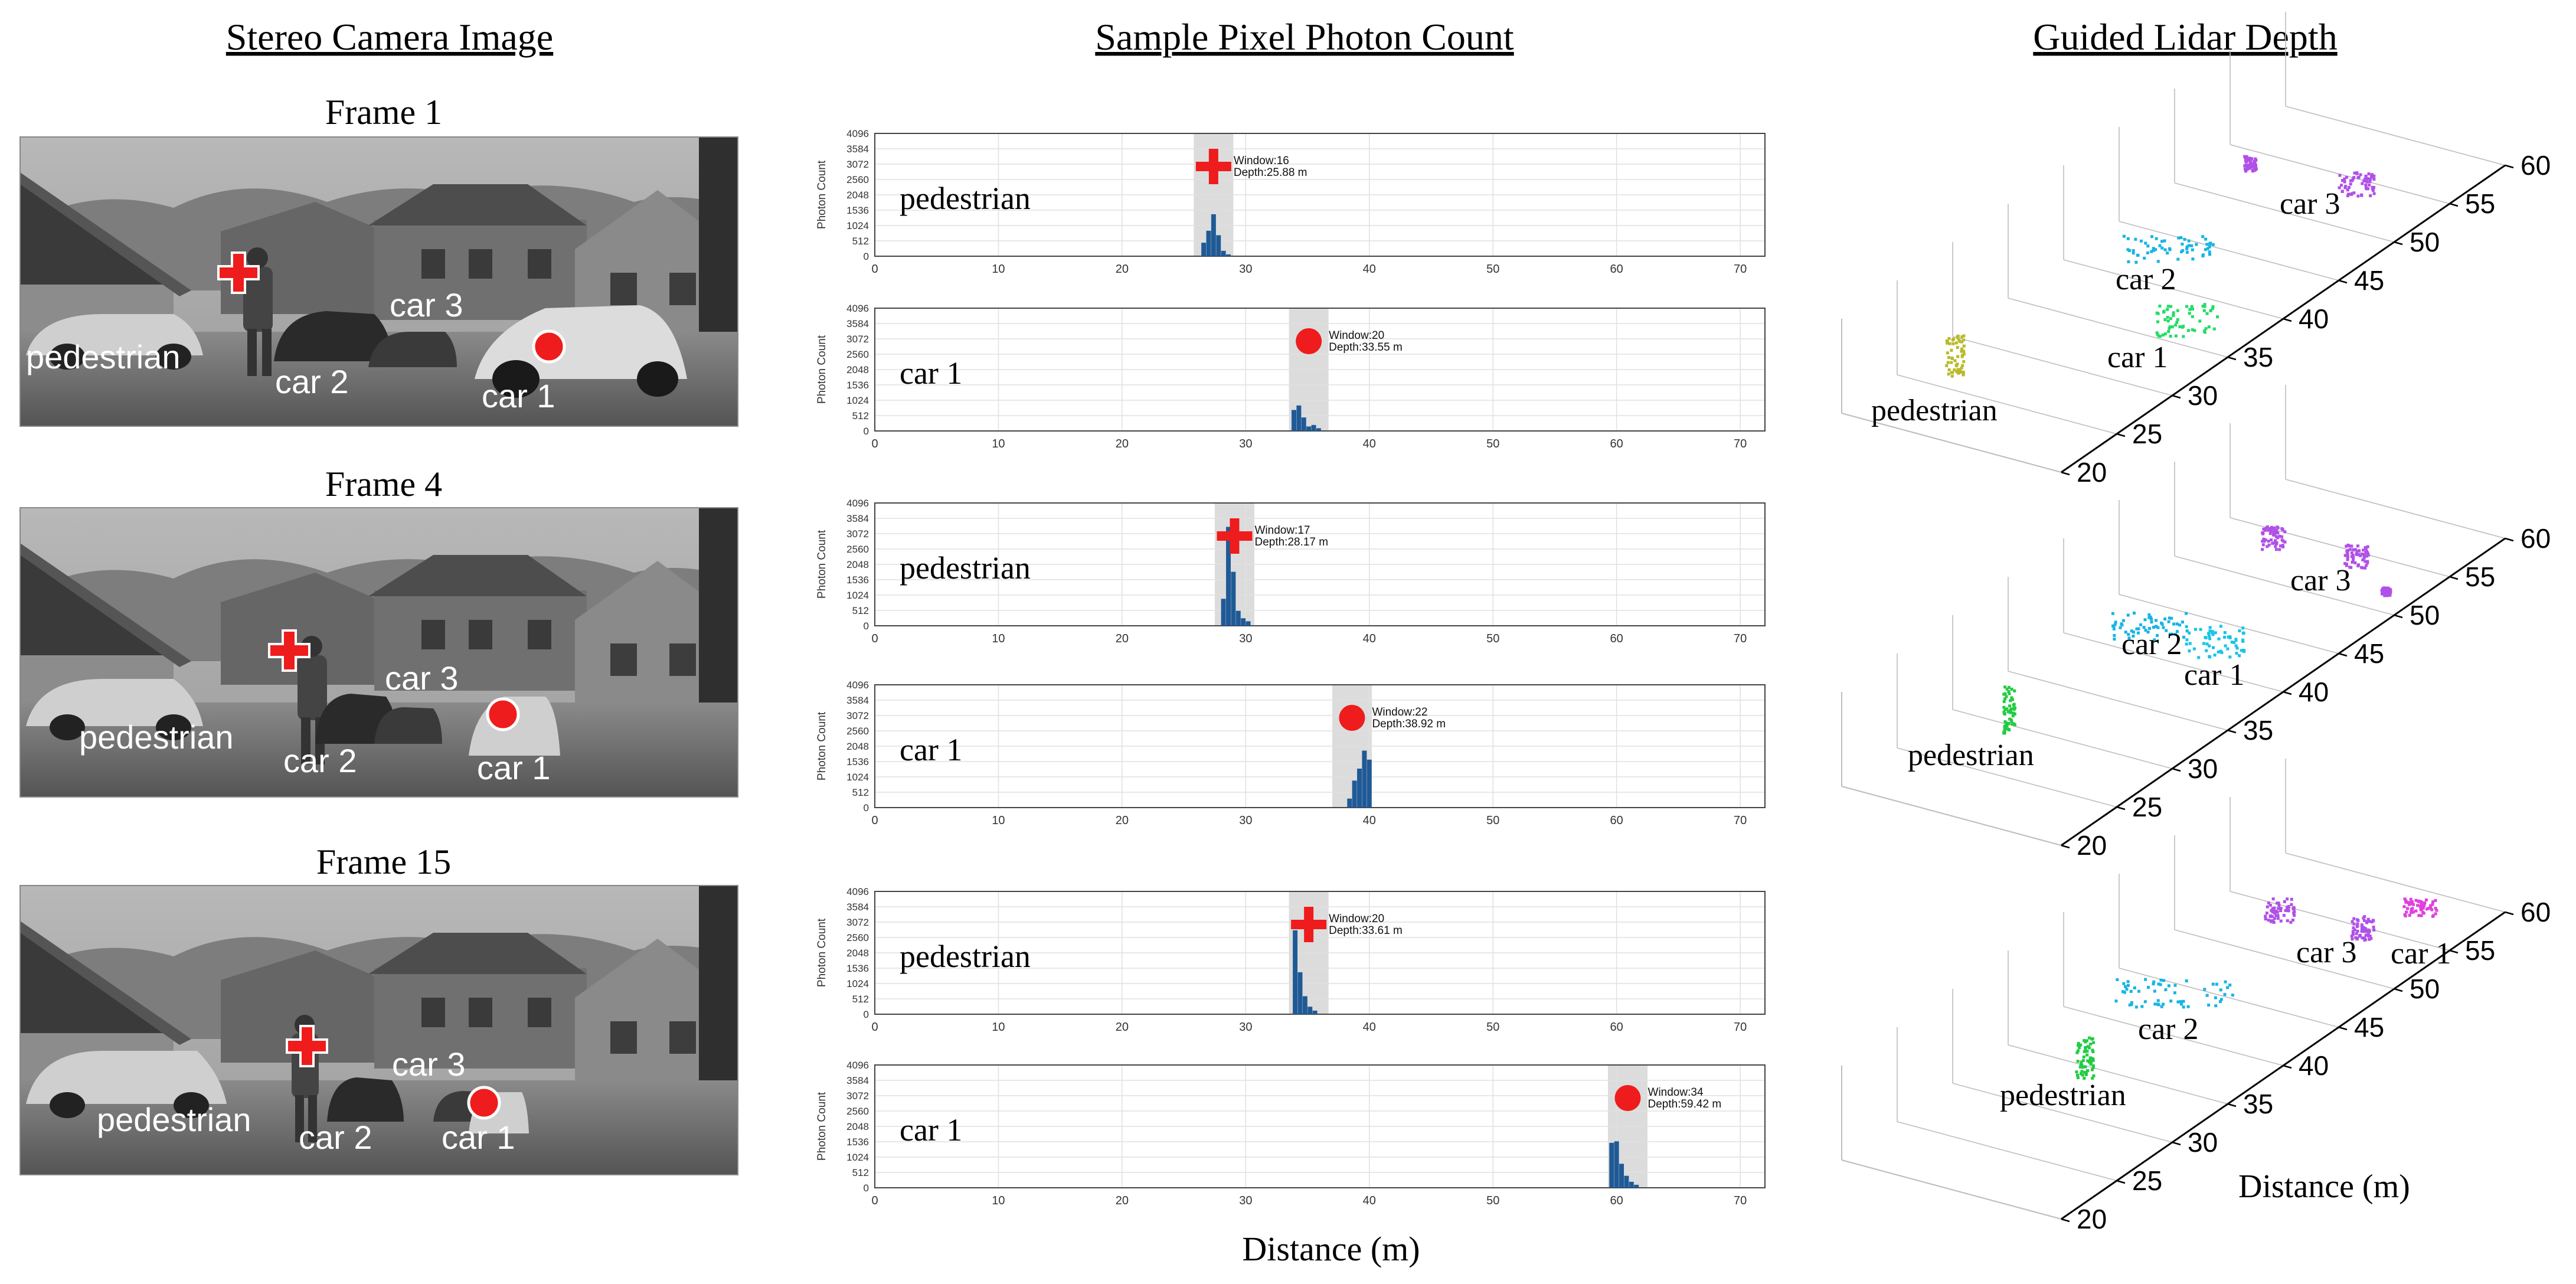  Describe the element at coordinates (857, 210) in the screenshot. I see `y-tick-label: 1536` at that location.